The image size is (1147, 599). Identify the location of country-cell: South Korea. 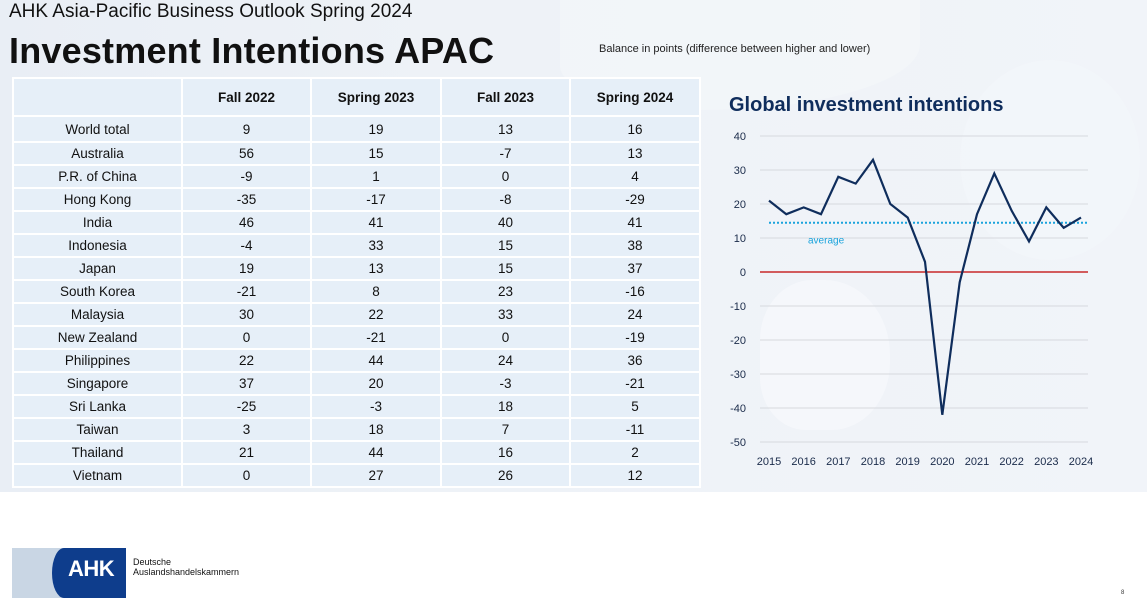
(97, 291).